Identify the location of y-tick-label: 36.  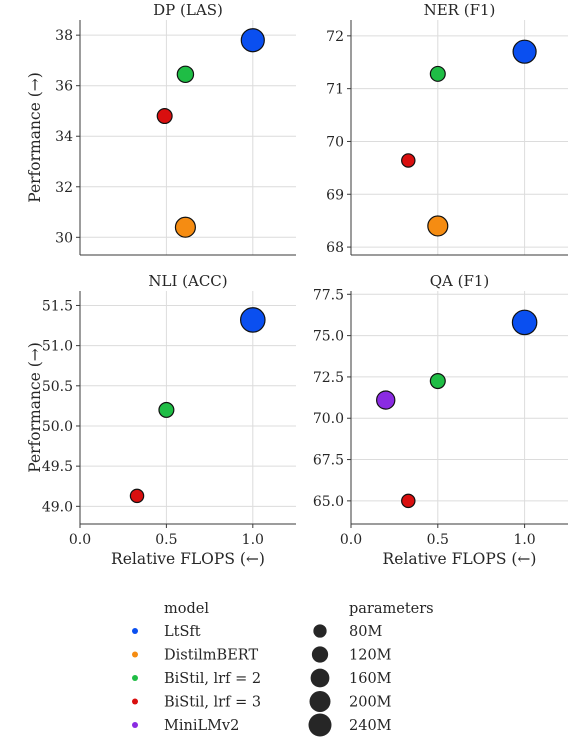
(64, 87).